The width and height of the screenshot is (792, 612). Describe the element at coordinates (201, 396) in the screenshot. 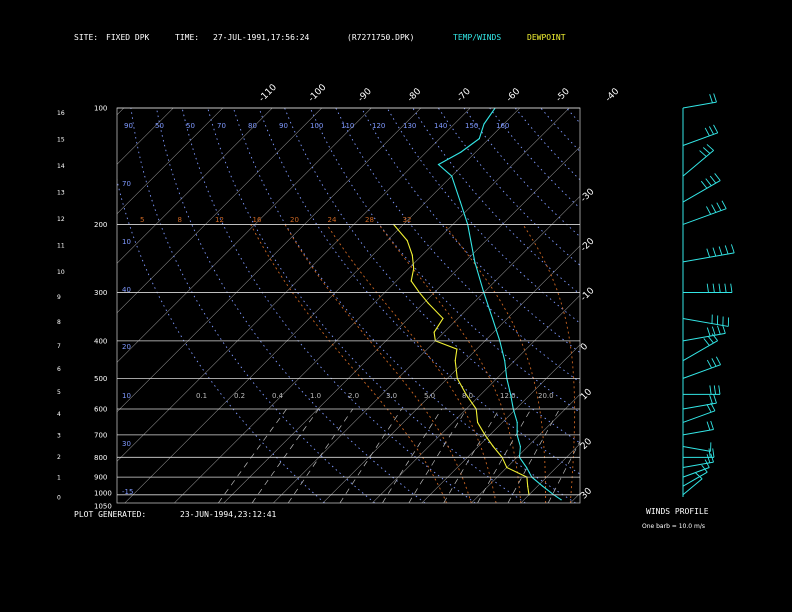

I see `mixing-ratio-label: 0.1` at that location.